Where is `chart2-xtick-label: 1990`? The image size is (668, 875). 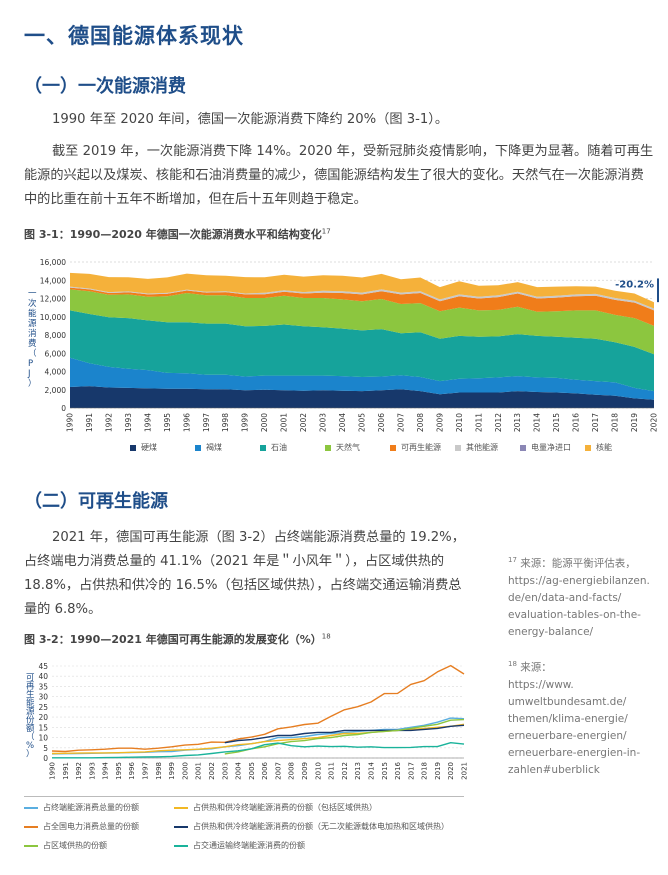
chart2-xtick-label: 1990 is located at coordinates (53, 771).